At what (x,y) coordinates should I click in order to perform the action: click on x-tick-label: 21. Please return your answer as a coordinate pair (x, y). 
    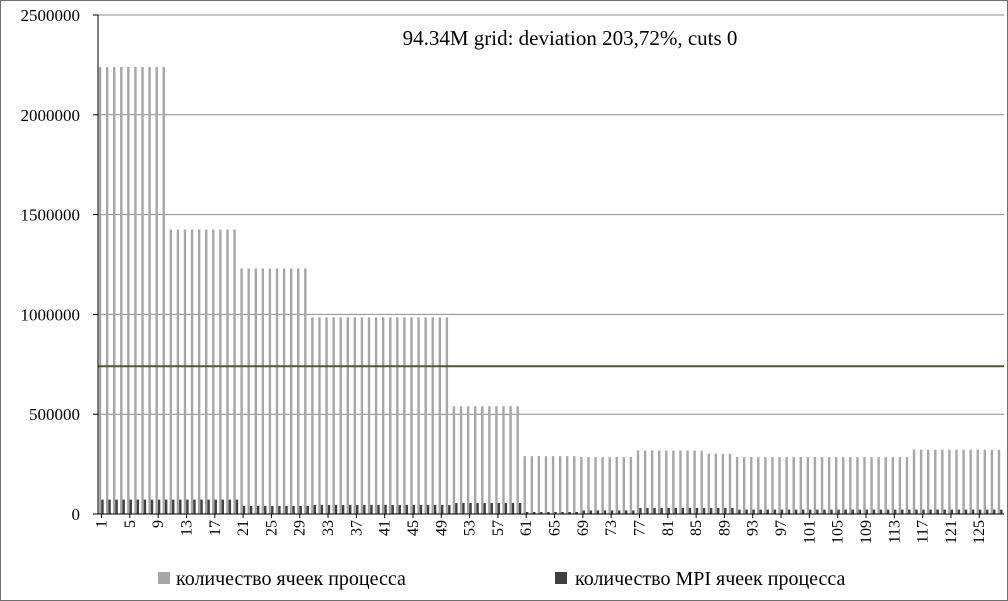
    Looking at the image, I should click on (243, 528).